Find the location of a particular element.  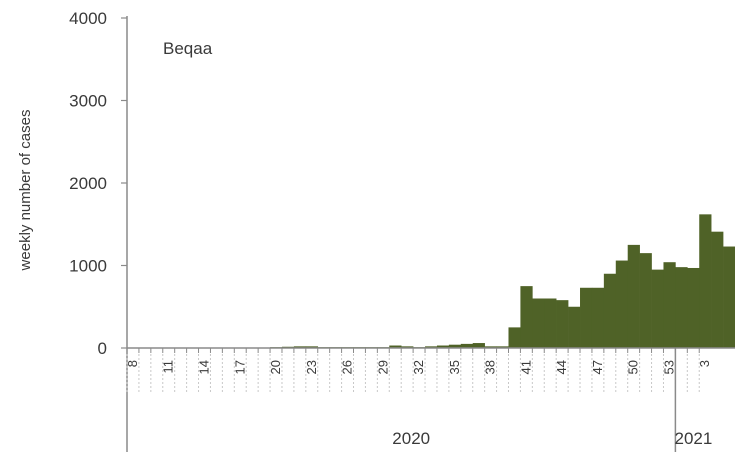

x-tick-label: 29 is located at coordinates (382, 367).